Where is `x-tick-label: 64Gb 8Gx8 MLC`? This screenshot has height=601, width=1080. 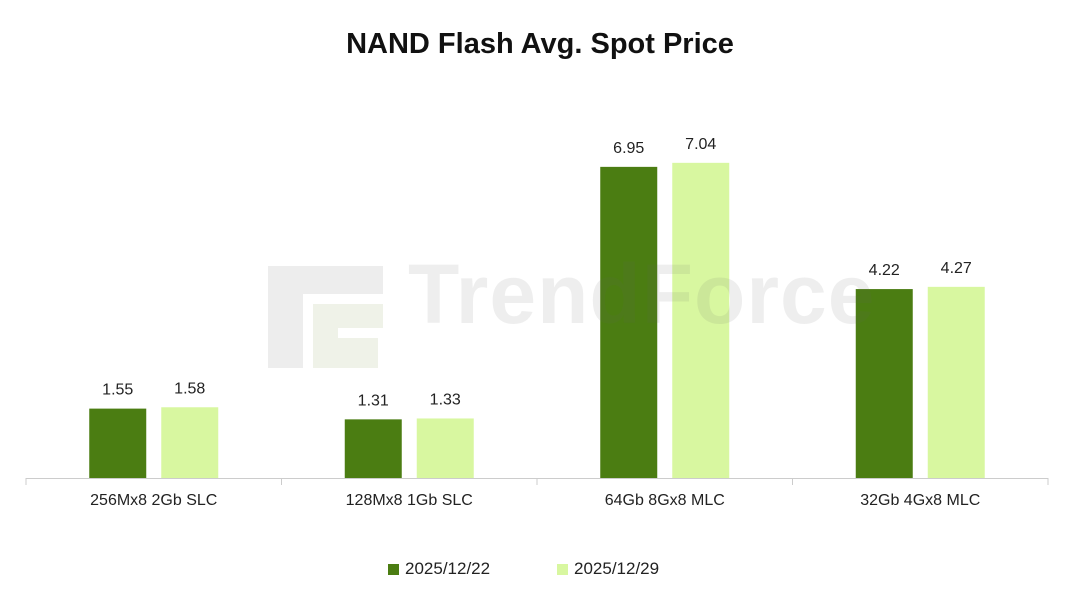
x-tick-label: 64Gb 8Gx8 MLC is located at coordinates (665, 500).